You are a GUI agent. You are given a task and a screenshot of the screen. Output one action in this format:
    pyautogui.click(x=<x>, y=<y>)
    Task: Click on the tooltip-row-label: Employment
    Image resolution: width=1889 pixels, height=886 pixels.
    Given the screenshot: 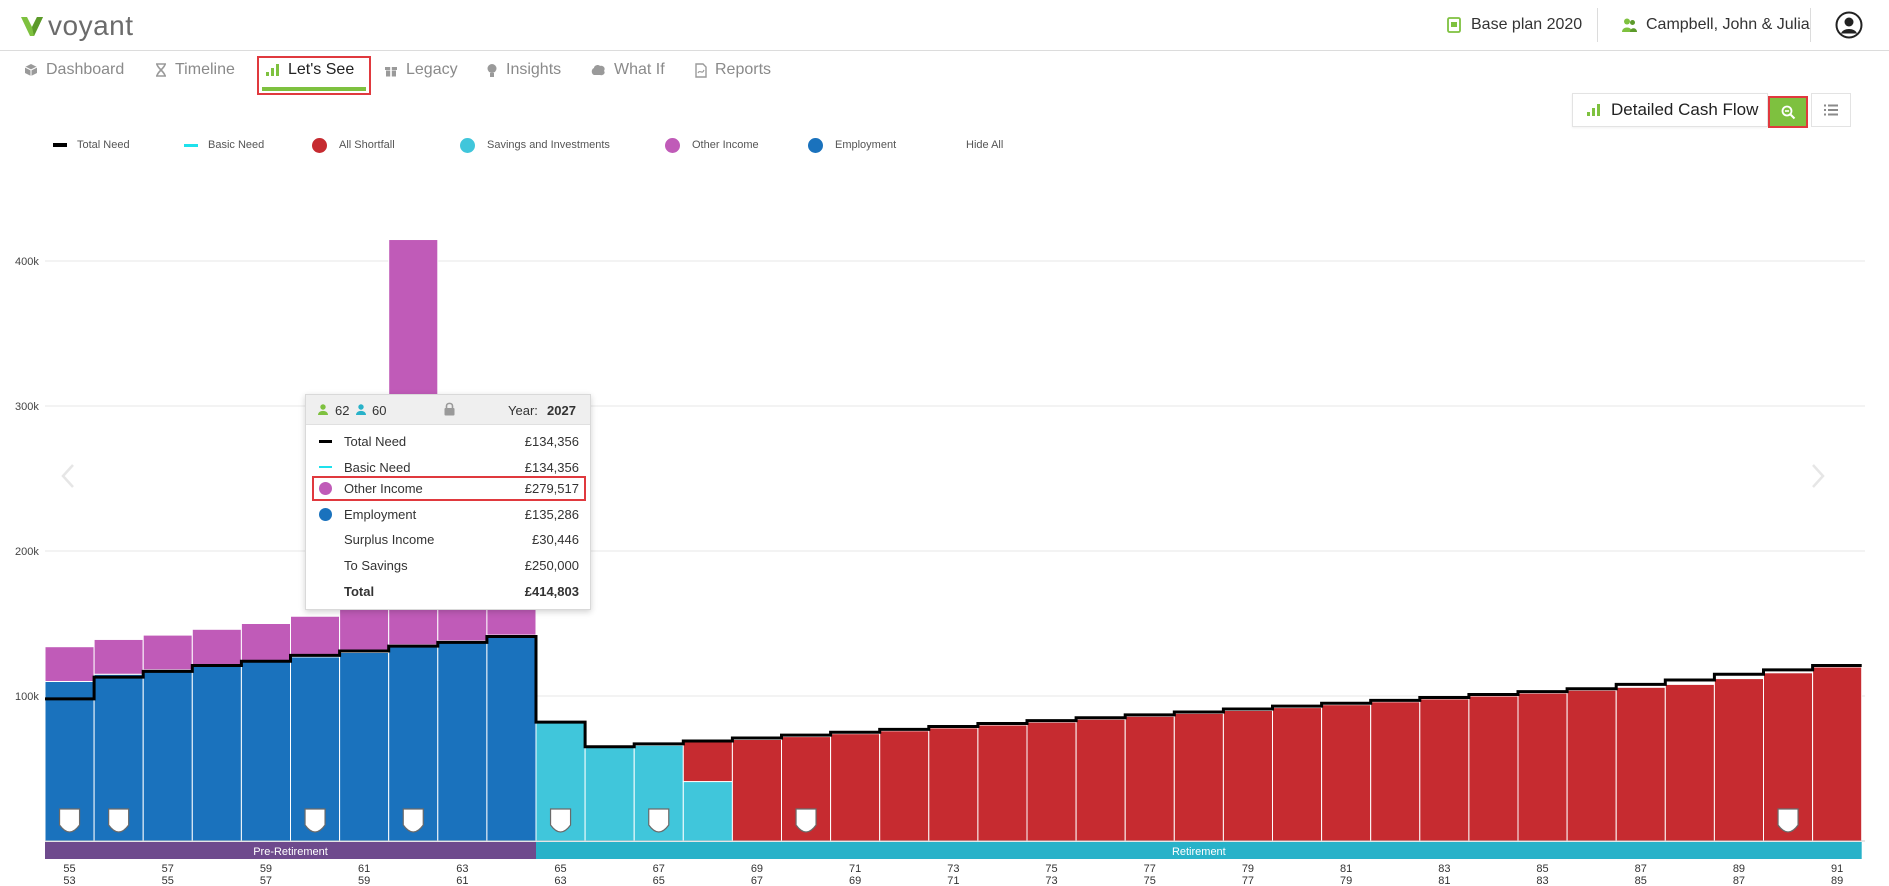 What is the action you would take?
    pyautogui.click(x=380, y=514)
    